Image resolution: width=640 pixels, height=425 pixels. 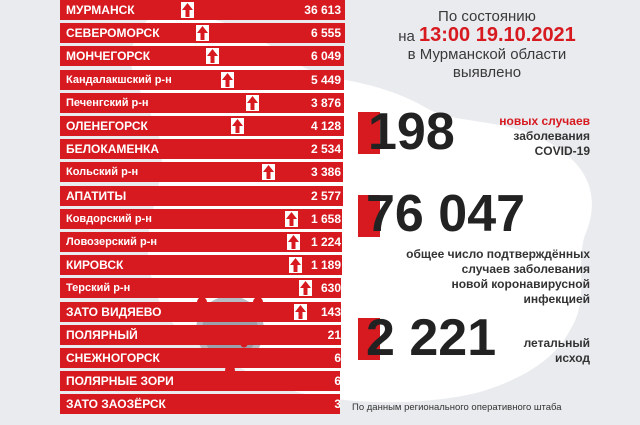 What do you see at coordinates (102, 172) in the screenshot?
I see `category-label: Кольский р-н` at bounding box center [102, 172].